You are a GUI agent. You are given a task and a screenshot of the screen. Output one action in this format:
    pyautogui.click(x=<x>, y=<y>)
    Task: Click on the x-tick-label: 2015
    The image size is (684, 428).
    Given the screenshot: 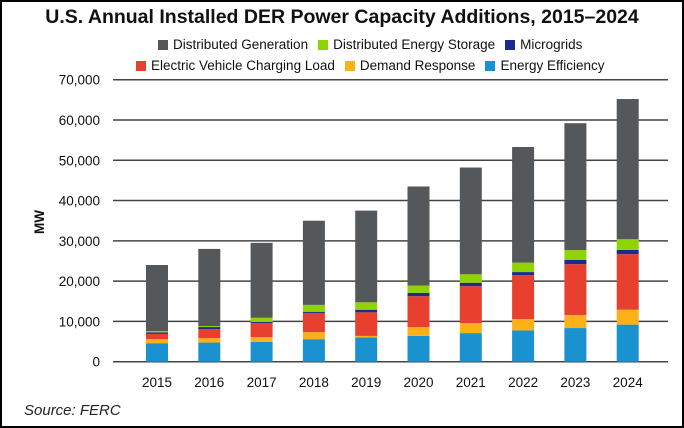 What is the action you would take?
    pyautogui.click(x=157, y=382)
    